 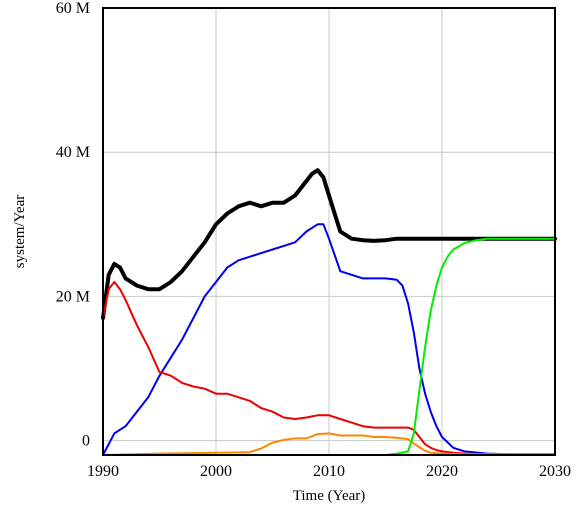 I want to click on x-tick-label: 1990, so click(x=103, y=471).